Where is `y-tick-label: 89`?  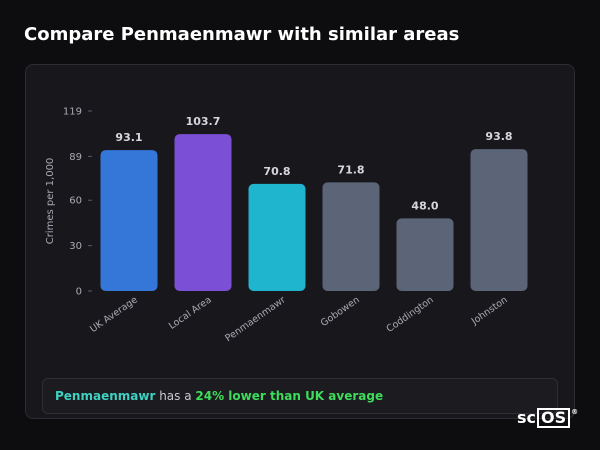
y-tick-label: 89 is located at coordinates (75, 157).